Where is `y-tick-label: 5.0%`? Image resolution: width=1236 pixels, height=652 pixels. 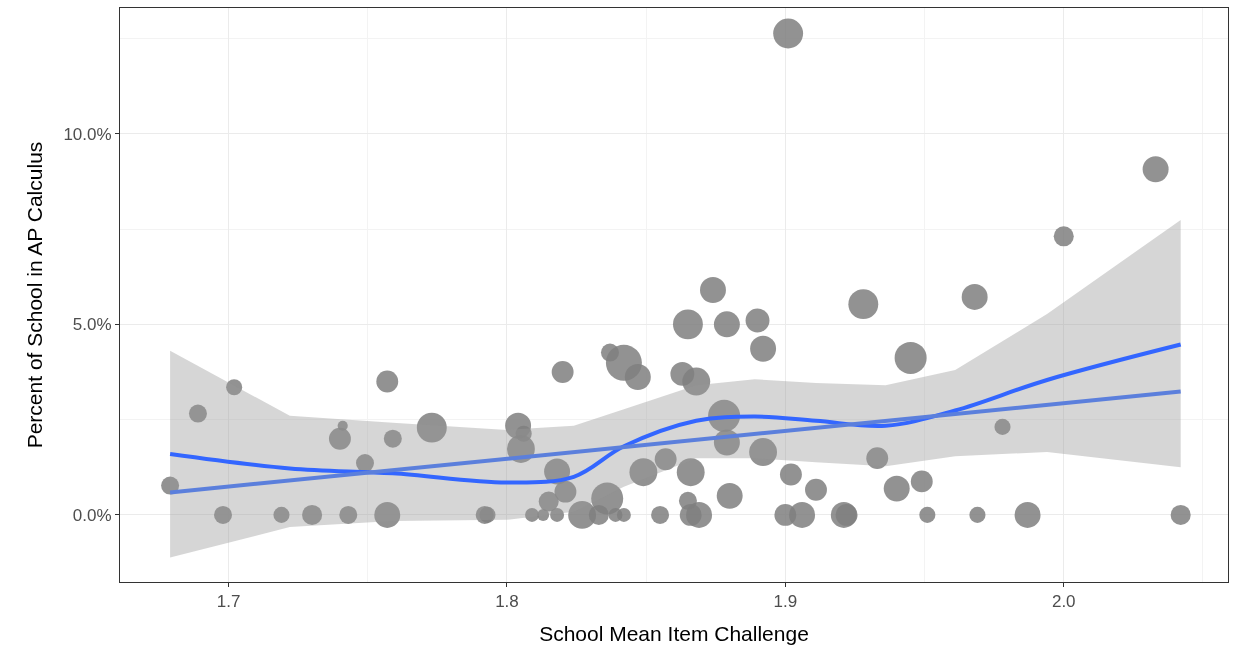 y-tick-label: 5.0% is located at coordinates (92, 325).